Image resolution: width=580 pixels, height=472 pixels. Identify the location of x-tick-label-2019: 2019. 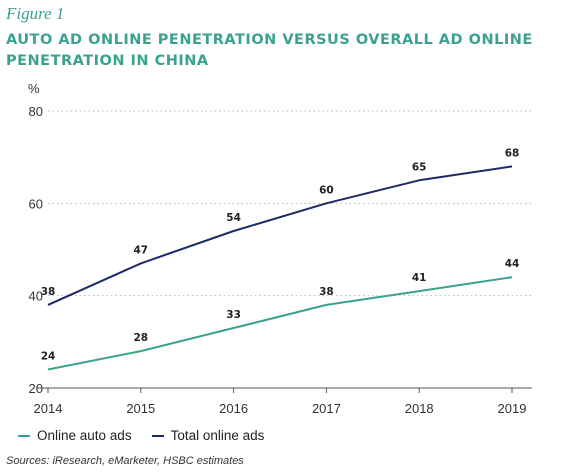
(512, 408).